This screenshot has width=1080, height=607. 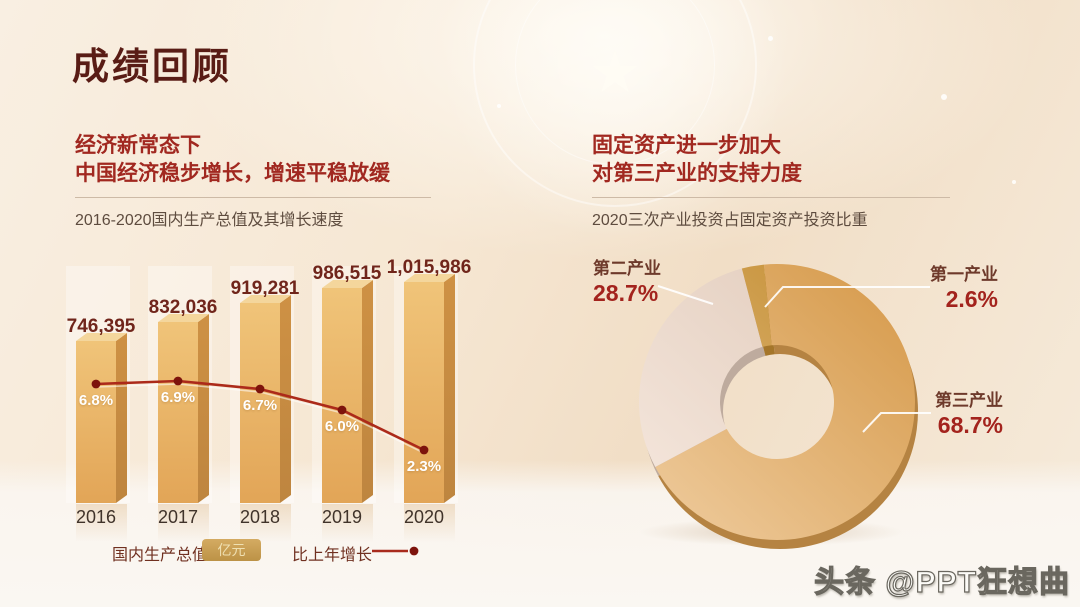 I want to click on axis-year-label: 2019, so click(x=342, y=517).